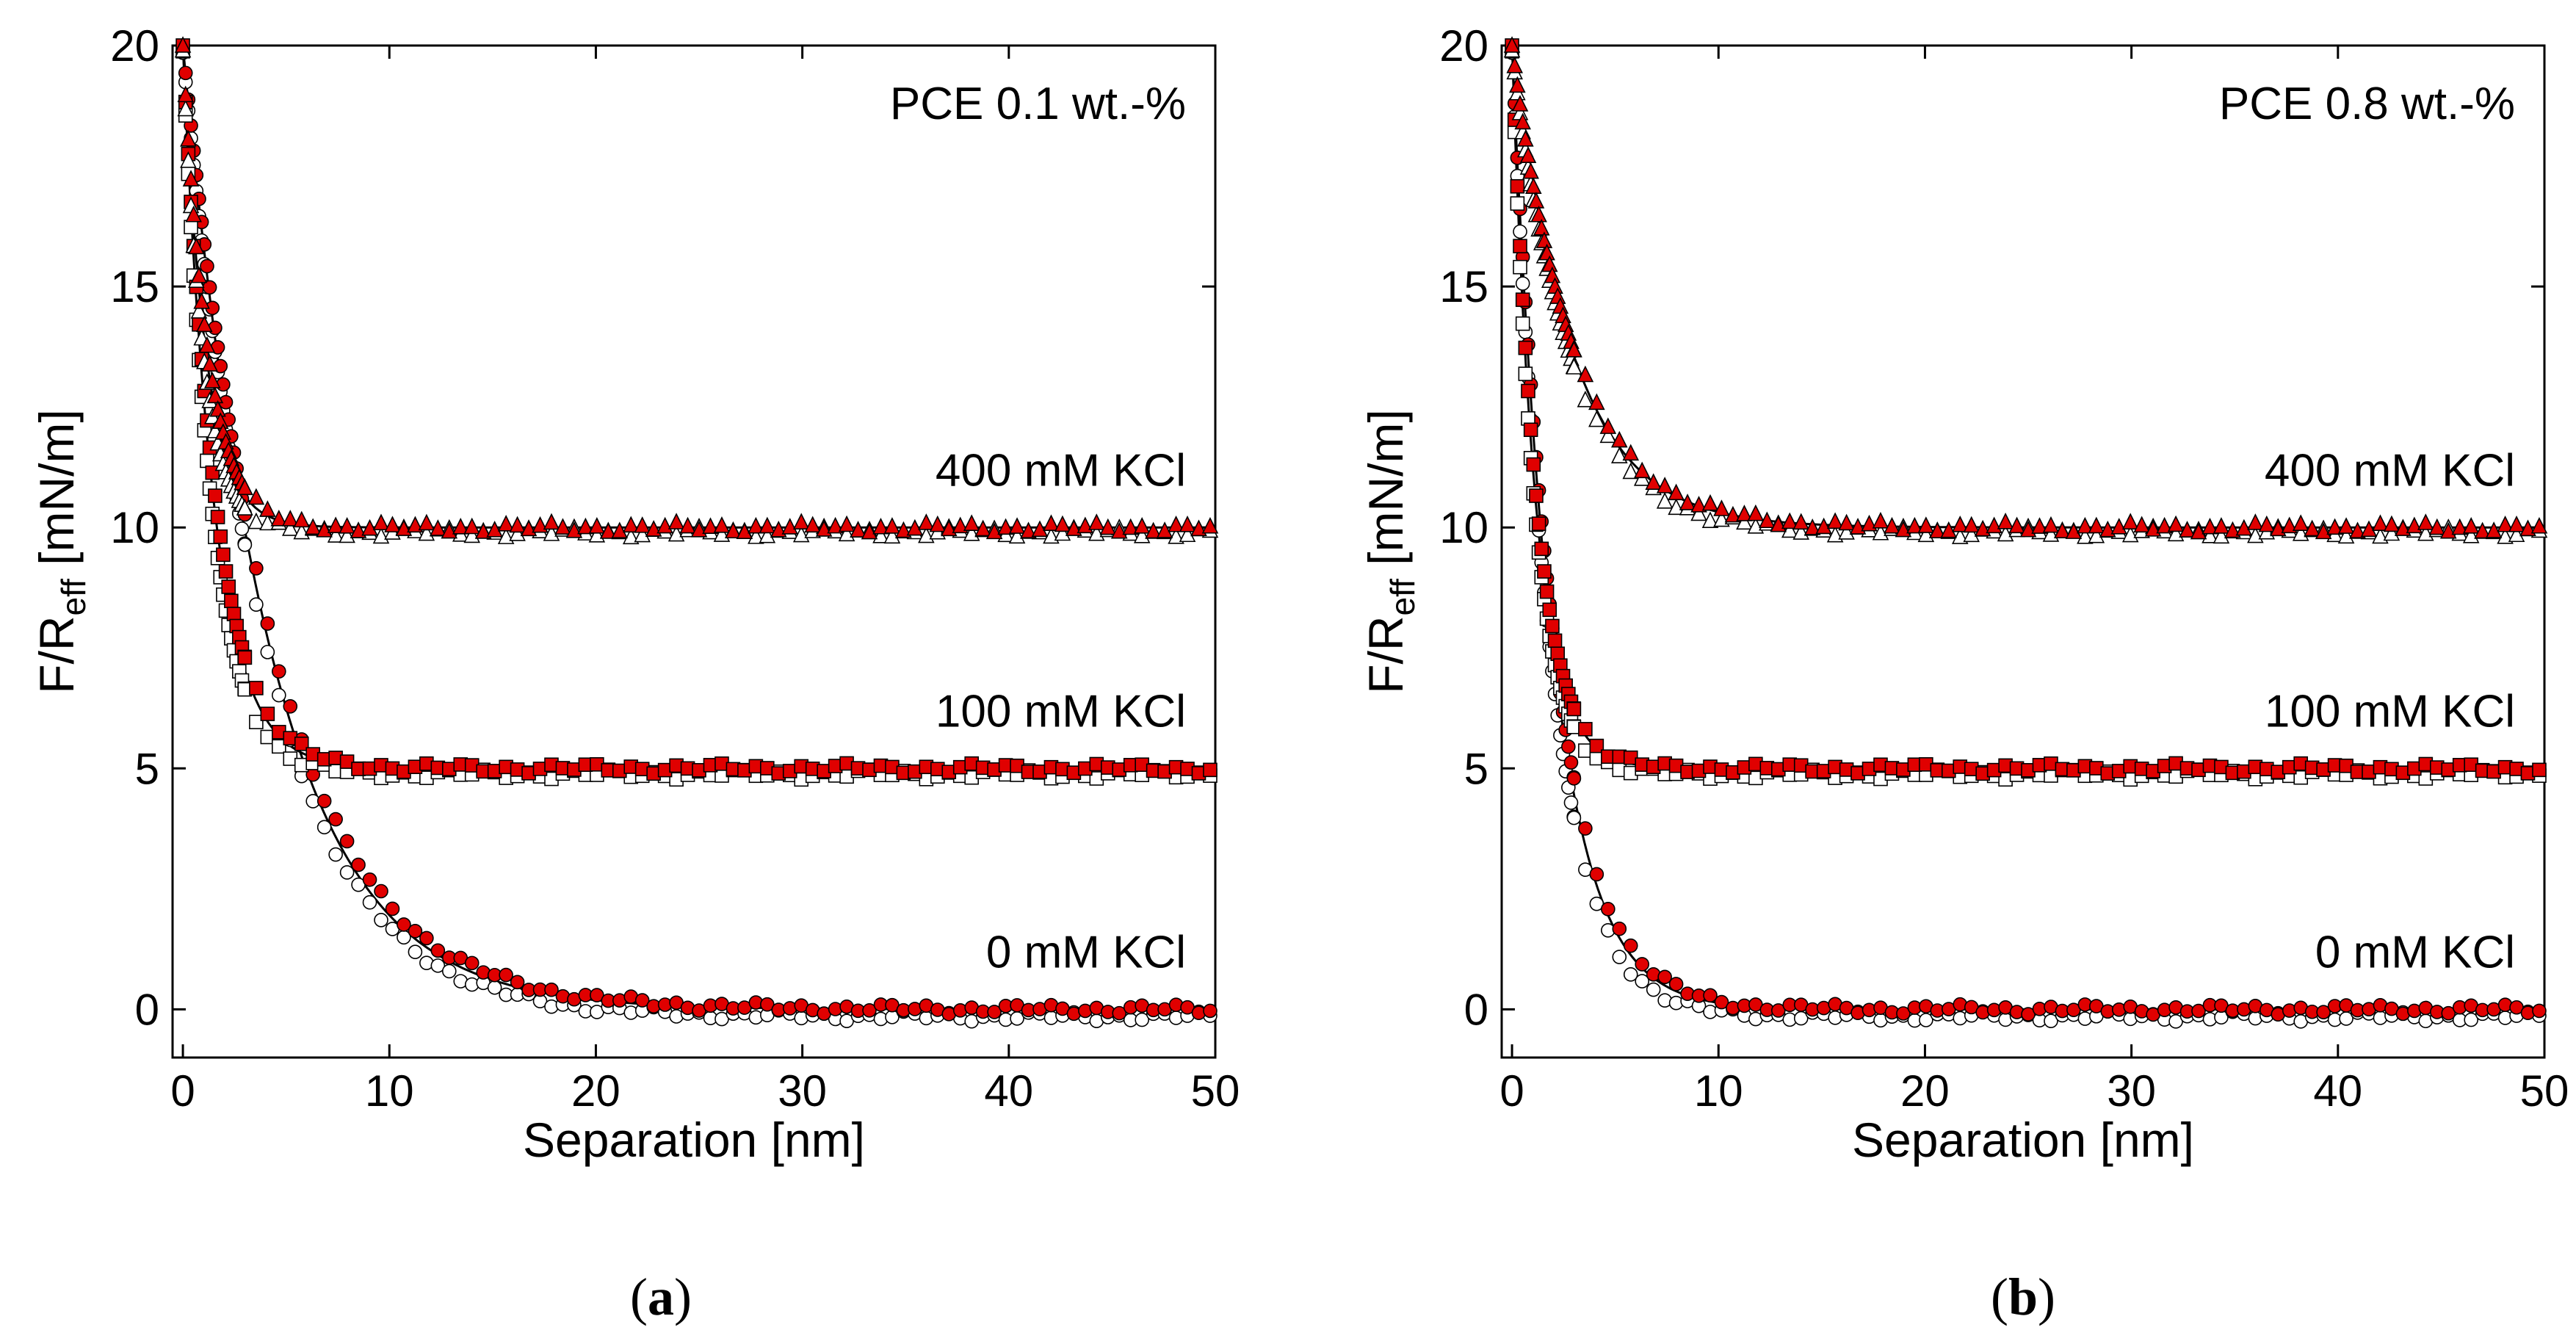 Image resolution: width=2576 pixels, height=1330 pixels. What do you see at coordinates (596, 1091) in the screenshot?
I see `x-tick-label: 20` at bounding box center [596, 1091].